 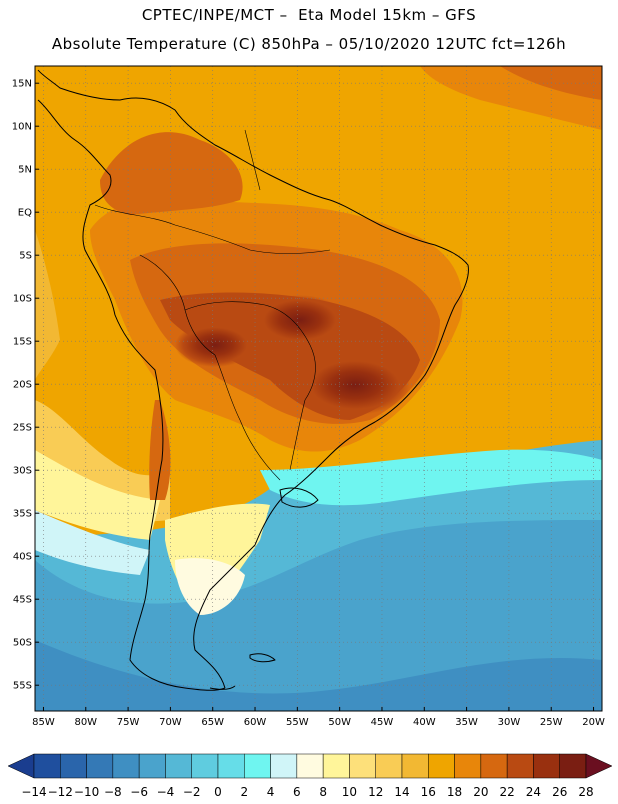 I want to click on colorbar-label: 22, so click(x=507, y=792).